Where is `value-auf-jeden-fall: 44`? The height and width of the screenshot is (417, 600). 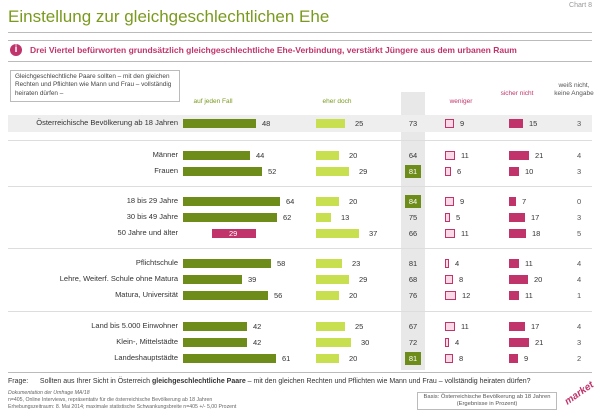
value-auf-jeden-fall: 44 is located at coordinates (260, 155).